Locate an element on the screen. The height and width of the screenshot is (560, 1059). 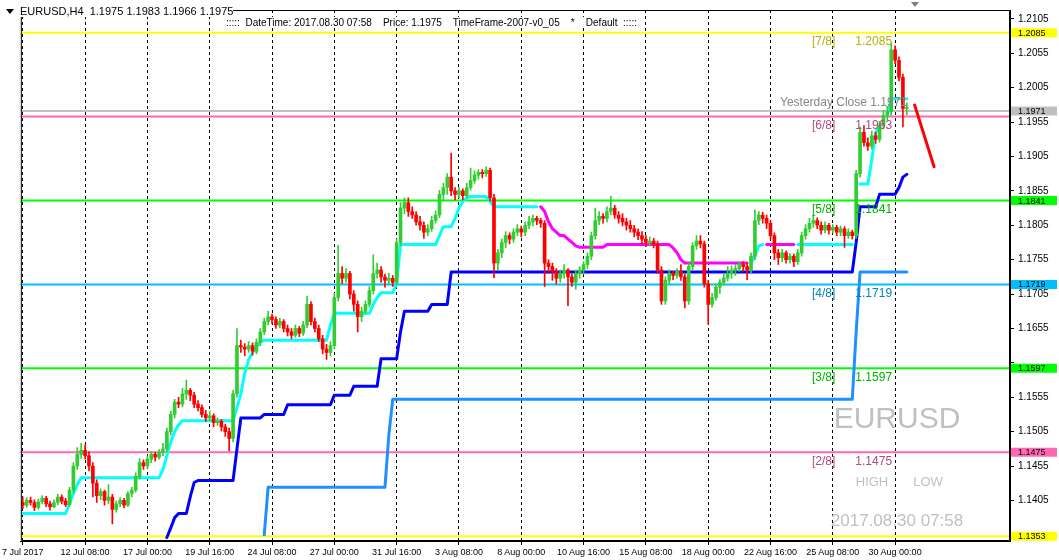
x-tick-label: 15 Aug 08:00 is located at coordinates (646, 551).